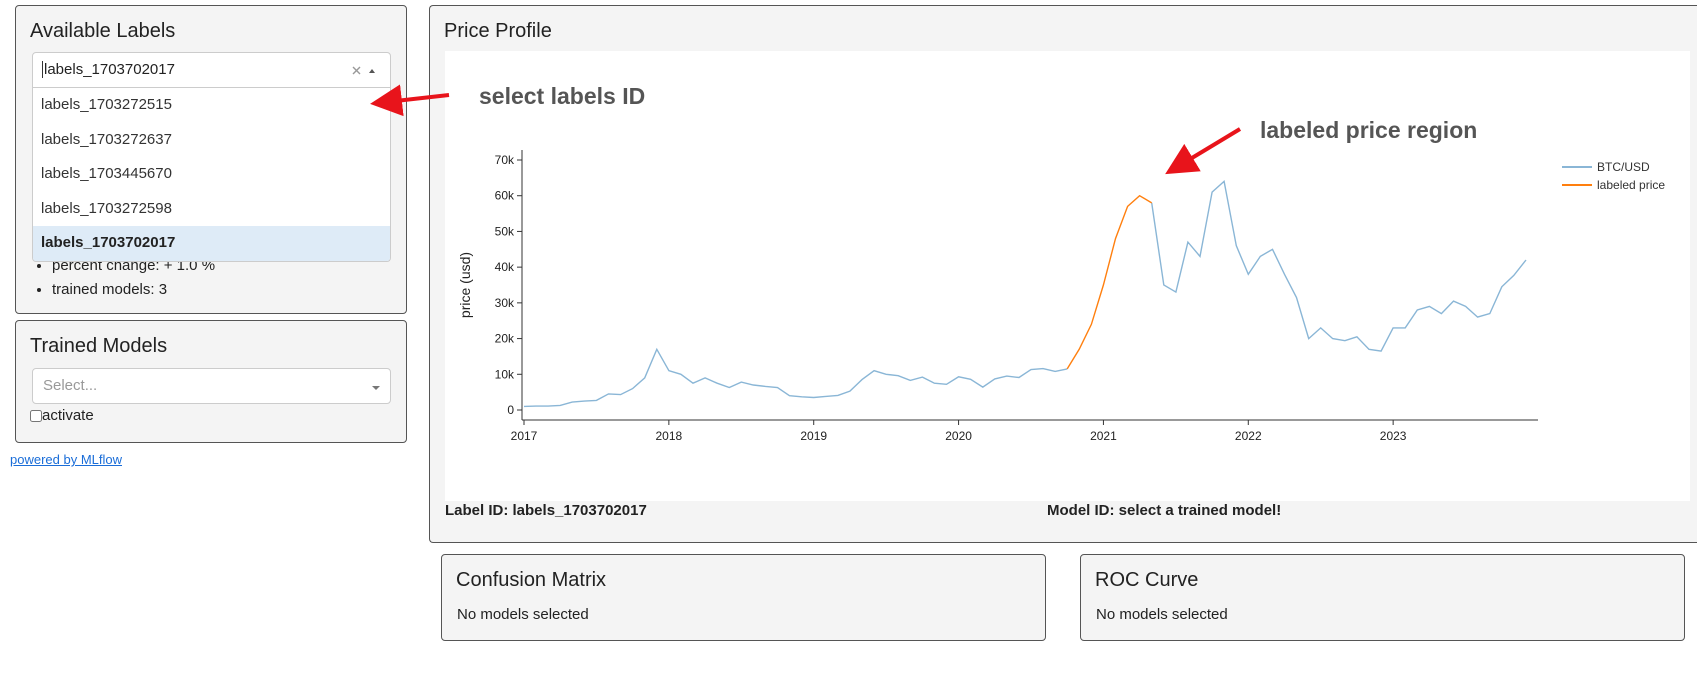 Image resolution: width=1697 pixels, height=688 pixels. Describe the element at coordinates (505, 160) in the screenshot. I see `y-tick-label: 70k` at that location.